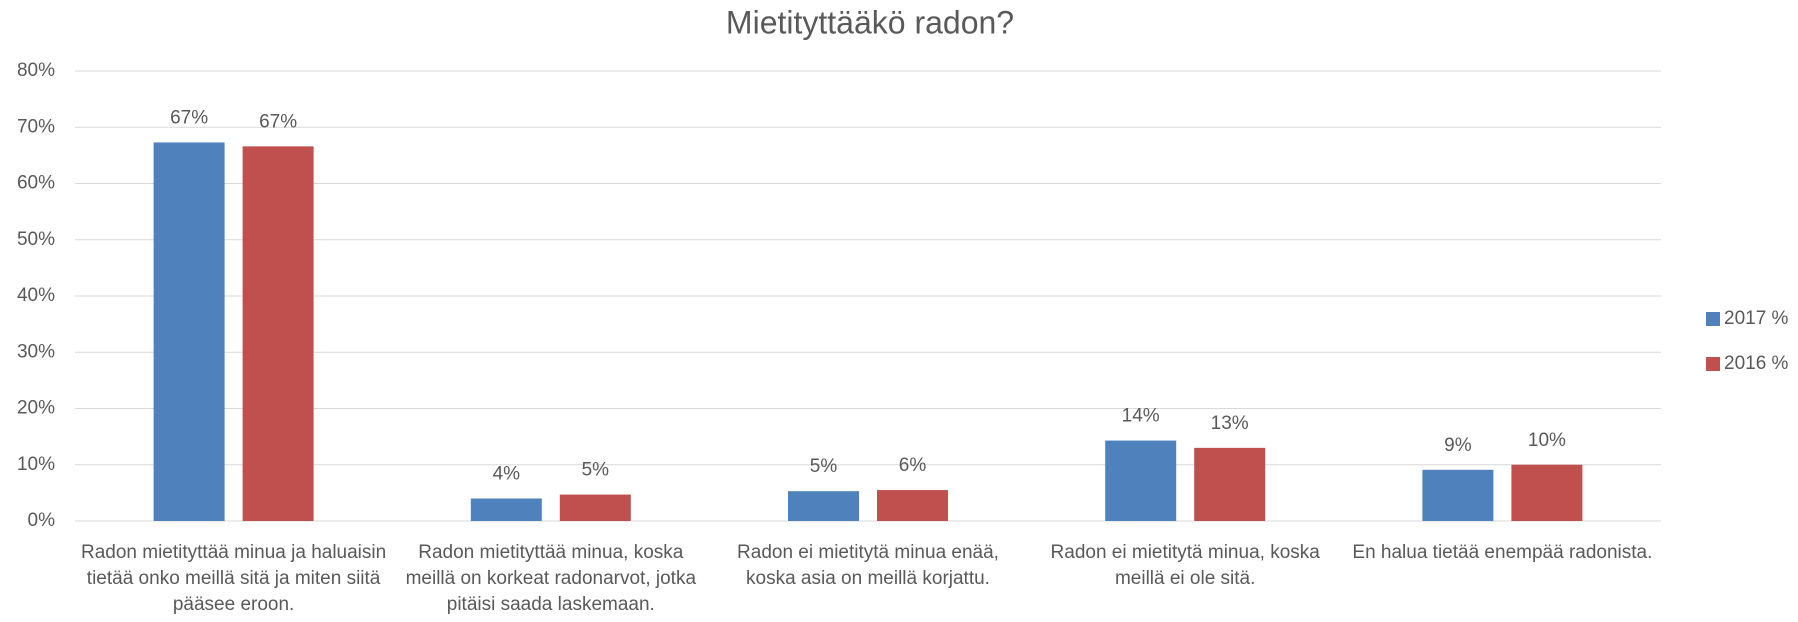 The height and width of the screenshot is (622, 1798). Describe the element at coordinates (42, 520) in the screenshot. I see `y-tick-label: 0%` at that location.